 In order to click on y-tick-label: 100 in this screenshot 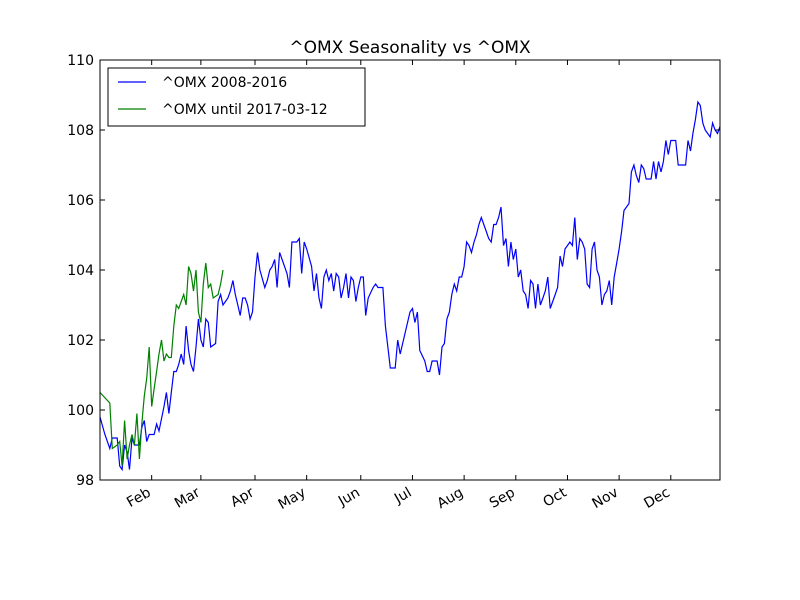, I will do `click(80, 411)`.